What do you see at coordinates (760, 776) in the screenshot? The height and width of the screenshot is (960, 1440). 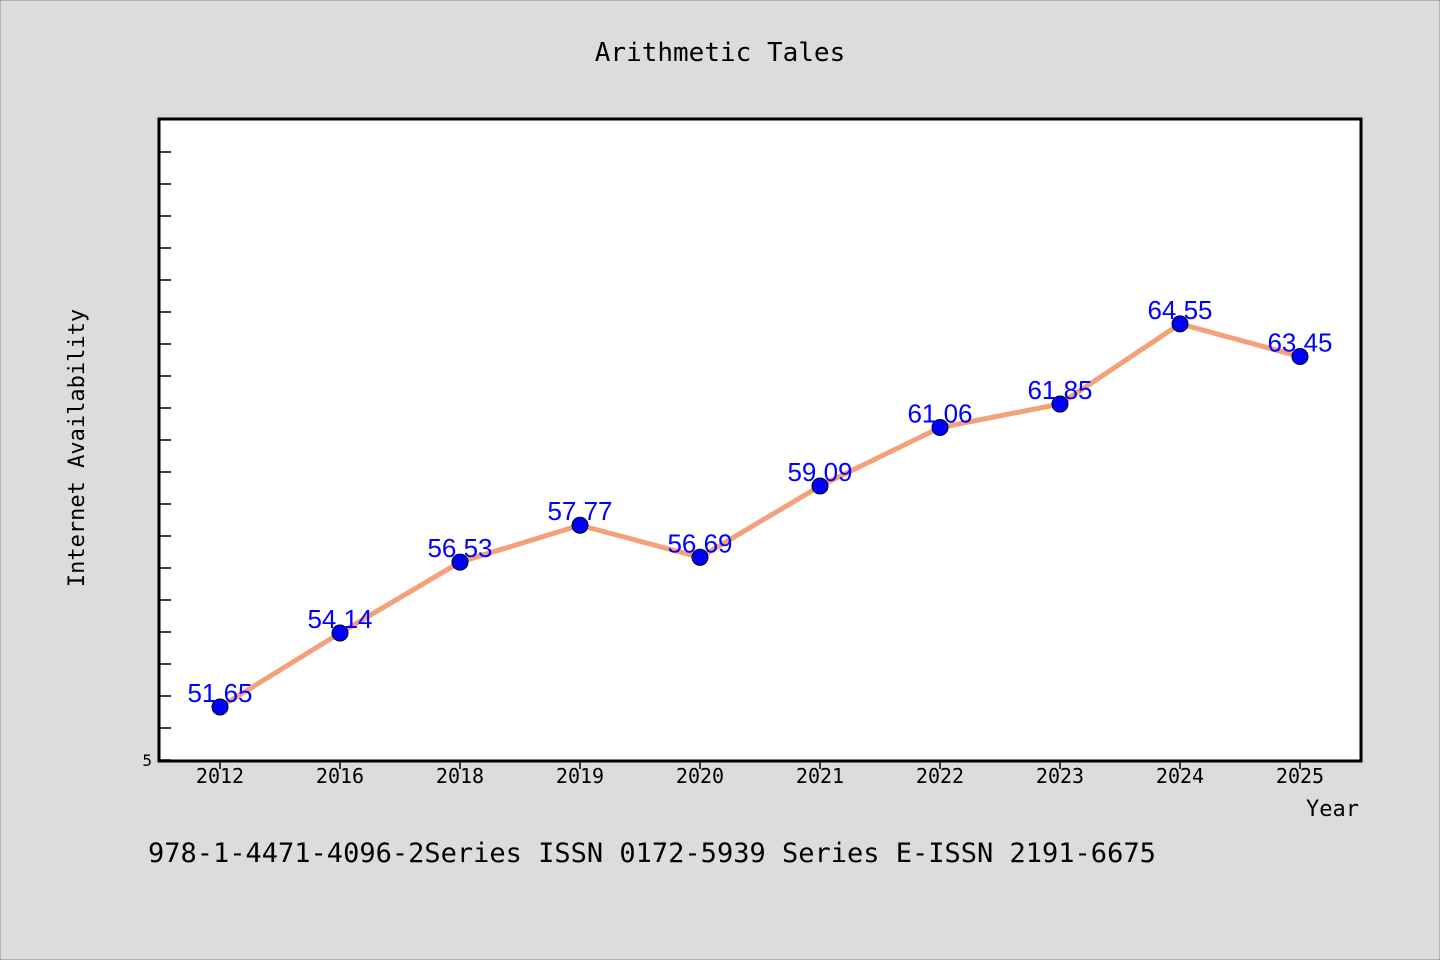 I see `x-axis-tick-labels: 2012 2016 2018 2019 2020 2021 2022 2023 2024 2025` at bounding box center [760, 776].